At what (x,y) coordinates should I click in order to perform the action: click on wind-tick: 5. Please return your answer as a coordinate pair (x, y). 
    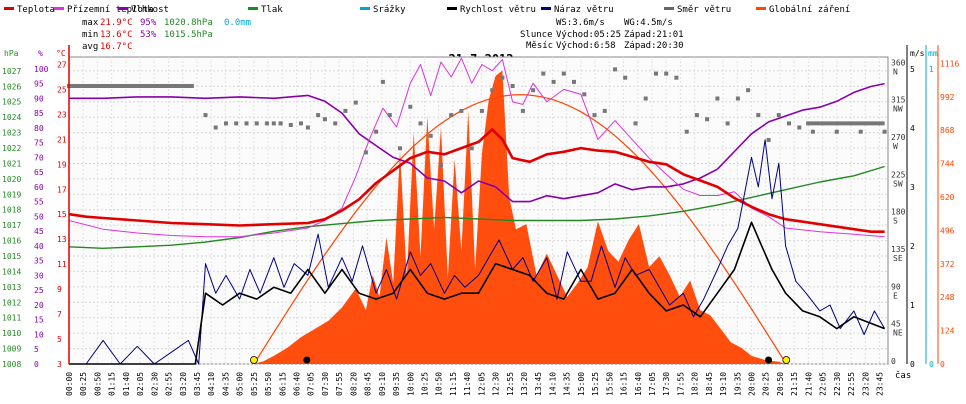
    Looking at the image, I should click on (912, 69).